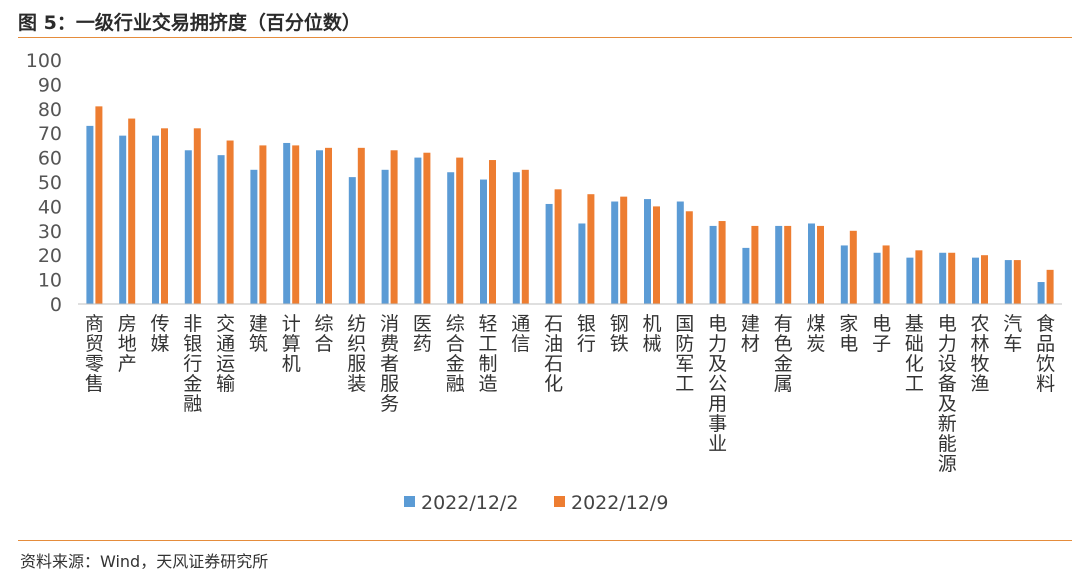  What do you see at coordinates (56, 305) in the screenshot?
I see `y-tick-label: 0` at bounding box center [56, 305].